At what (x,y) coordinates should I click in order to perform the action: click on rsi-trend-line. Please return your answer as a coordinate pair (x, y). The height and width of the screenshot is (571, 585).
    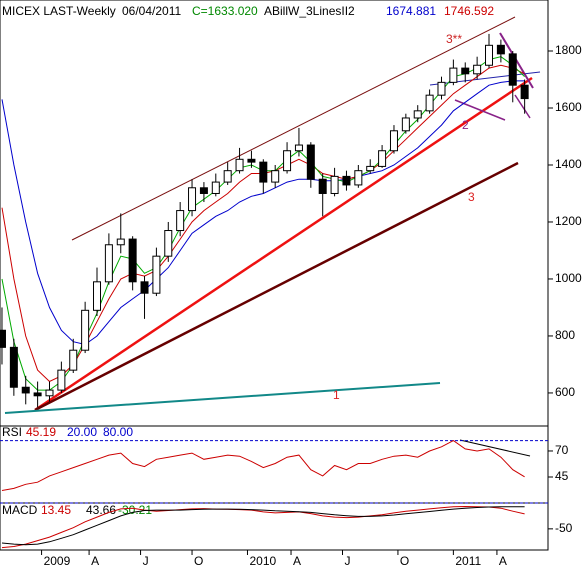
    Looking at the image, I should click on (495, 448).